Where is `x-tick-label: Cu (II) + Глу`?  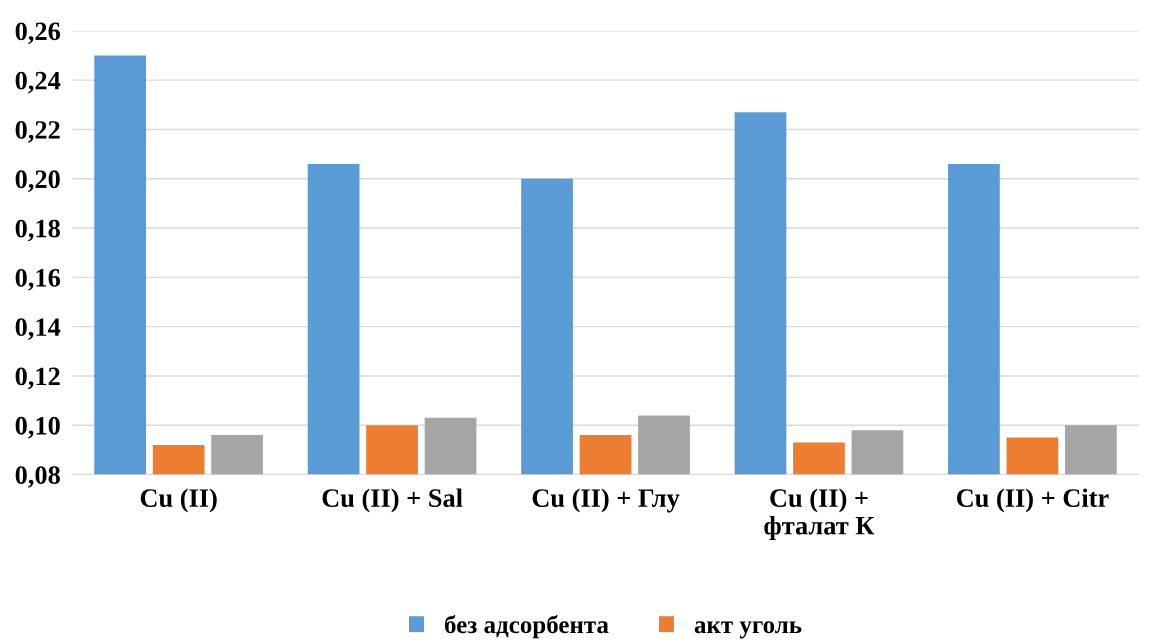
x-tick-label: Cu (II) + Глу is located at coordinates (606, 500).